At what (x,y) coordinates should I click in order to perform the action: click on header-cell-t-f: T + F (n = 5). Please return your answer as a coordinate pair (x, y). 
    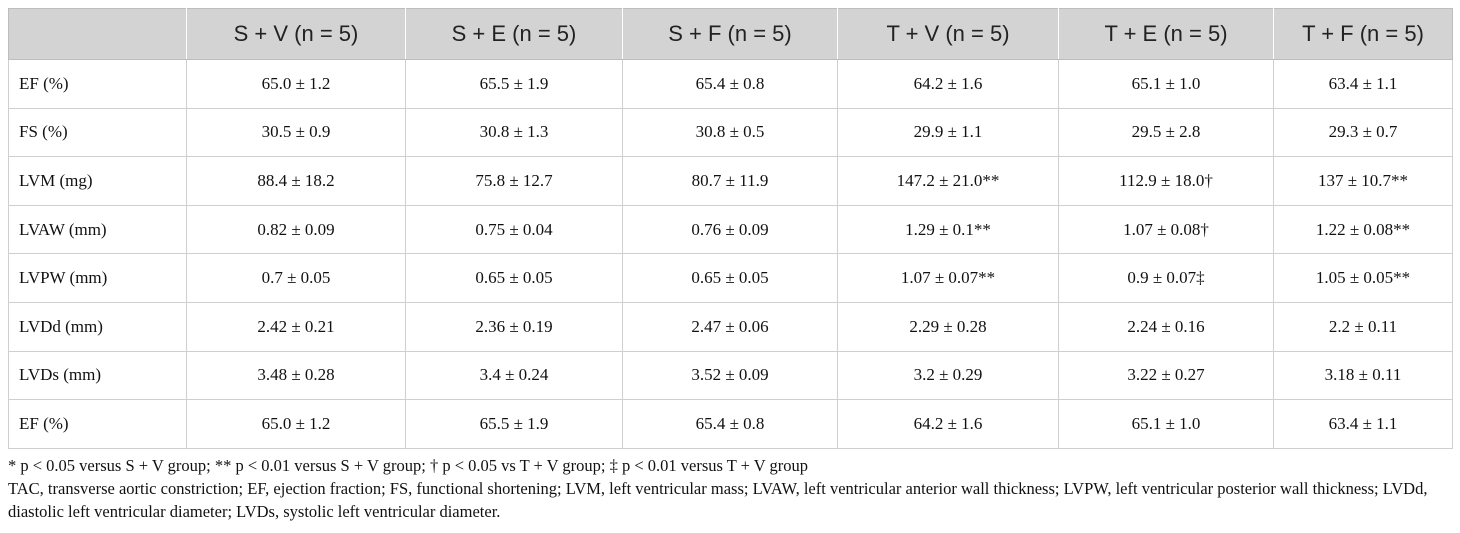
    Looking at the image, I should click on (1363, 34).